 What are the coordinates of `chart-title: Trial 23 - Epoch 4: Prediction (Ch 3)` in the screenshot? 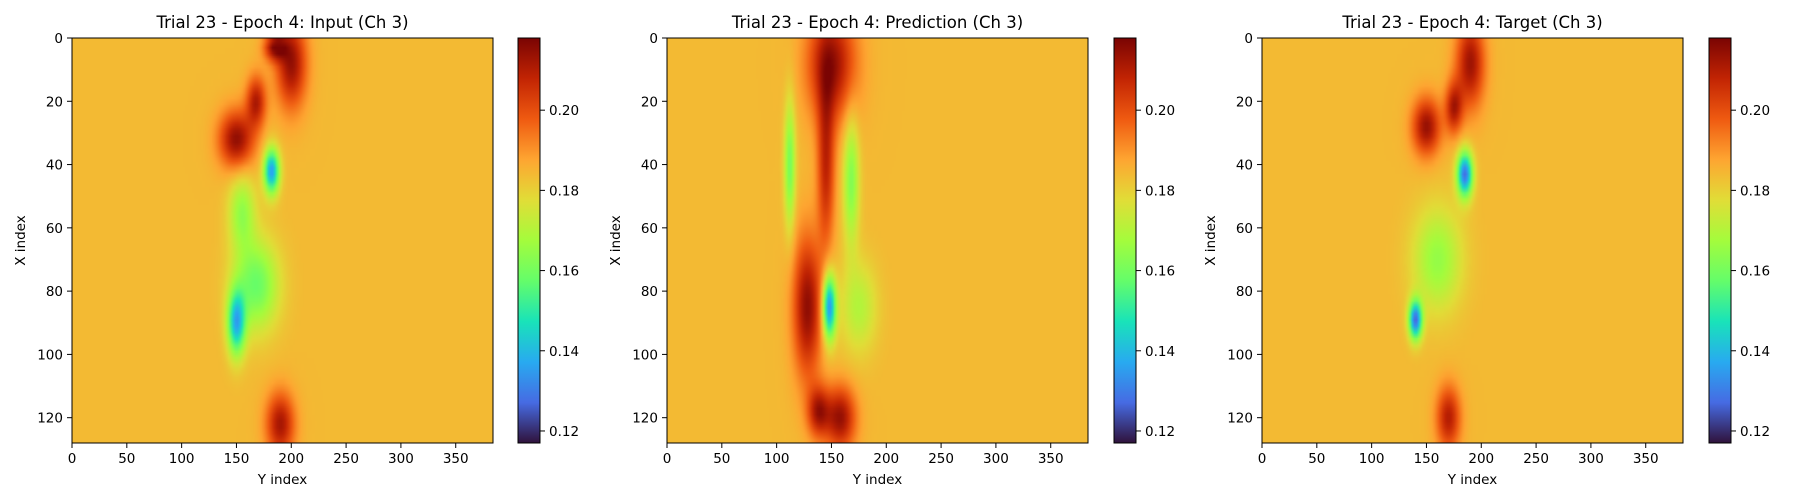 It's located at (877, 22).